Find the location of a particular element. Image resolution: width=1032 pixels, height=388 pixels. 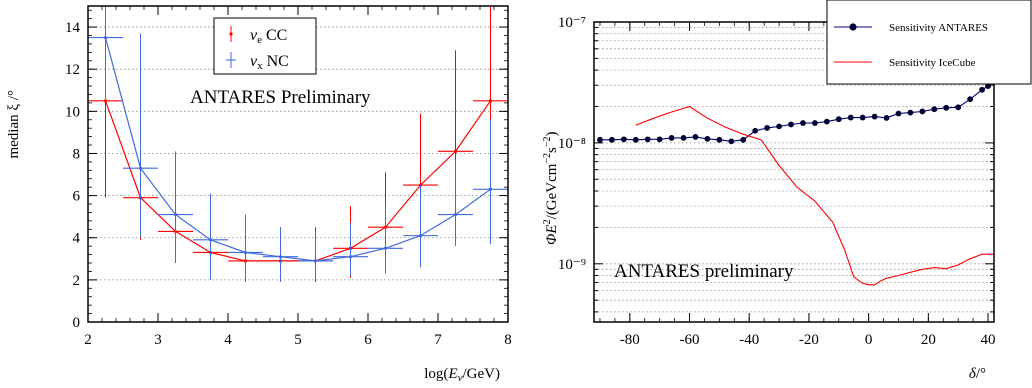

legend: νe CC νx NC is located at coordinates (265, 46).